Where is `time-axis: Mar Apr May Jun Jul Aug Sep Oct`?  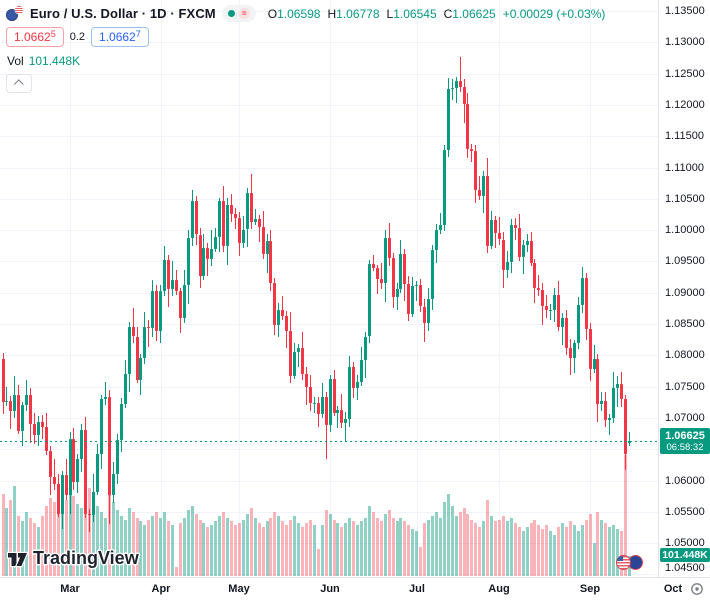 time-axis: Mar Apr May Jun Jul Aug Sep Oct is located at coordinates (355, 589).